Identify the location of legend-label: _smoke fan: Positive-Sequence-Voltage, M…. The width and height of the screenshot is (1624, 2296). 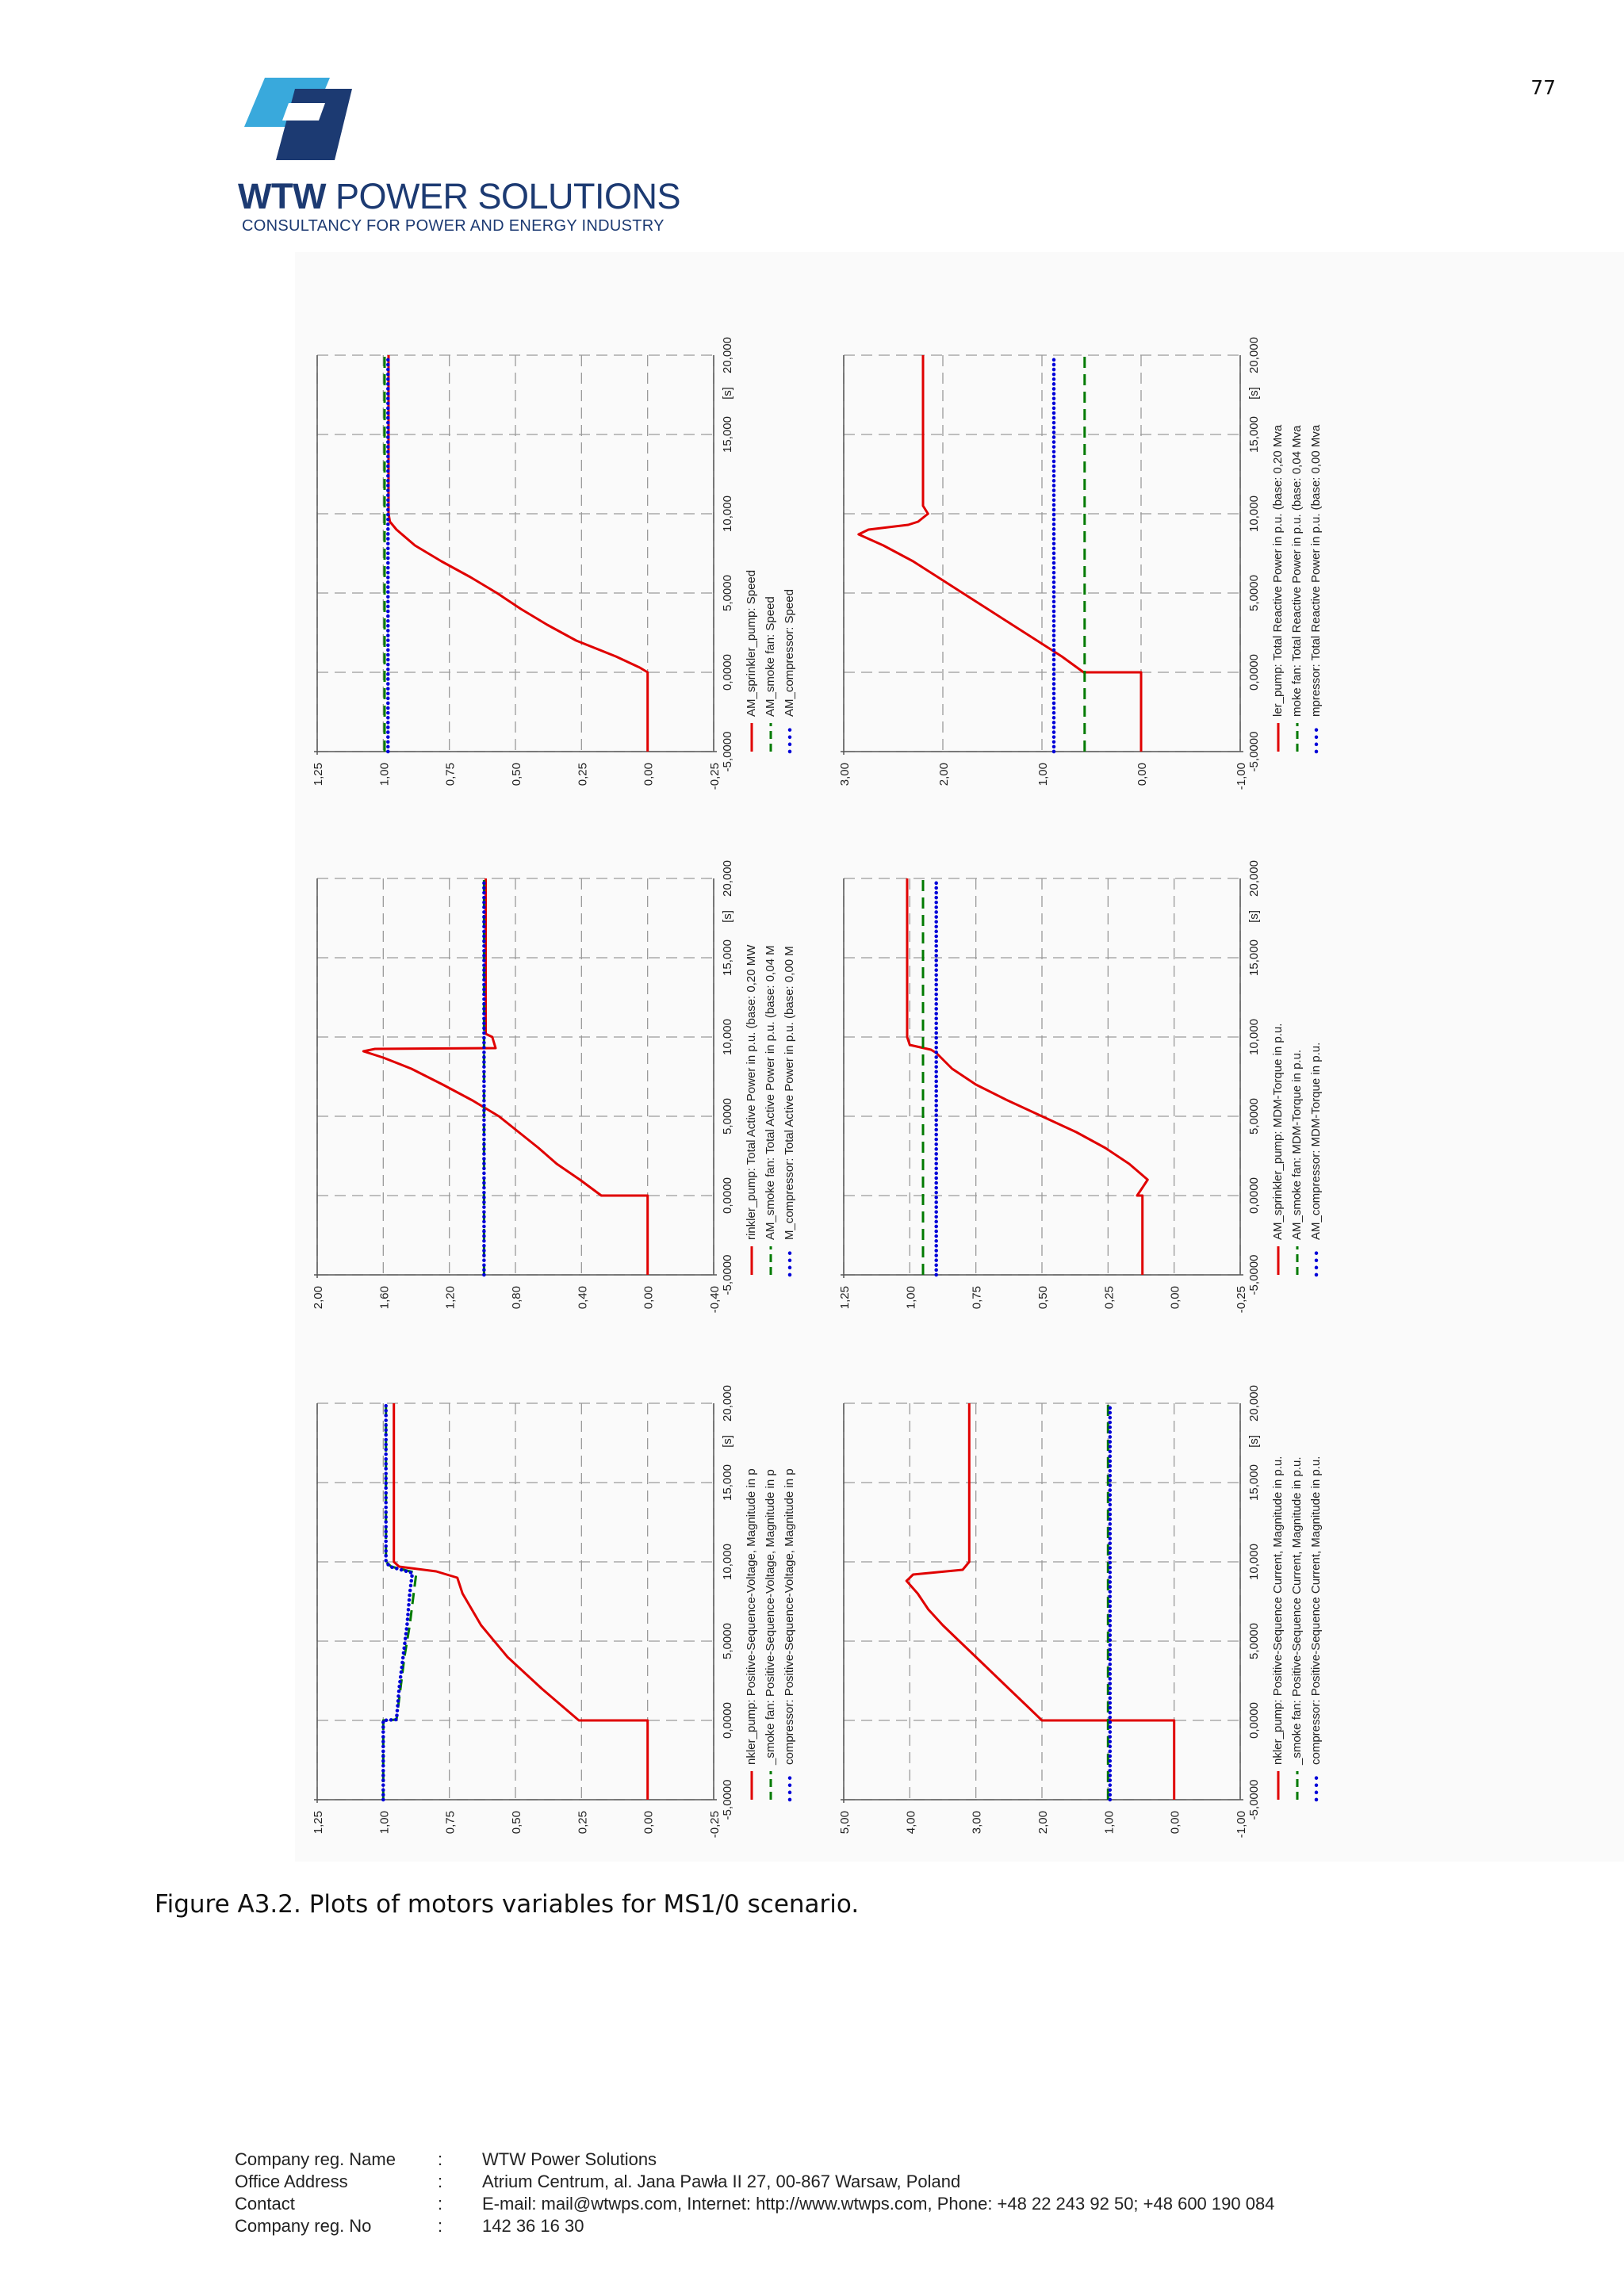
(770, 1618).